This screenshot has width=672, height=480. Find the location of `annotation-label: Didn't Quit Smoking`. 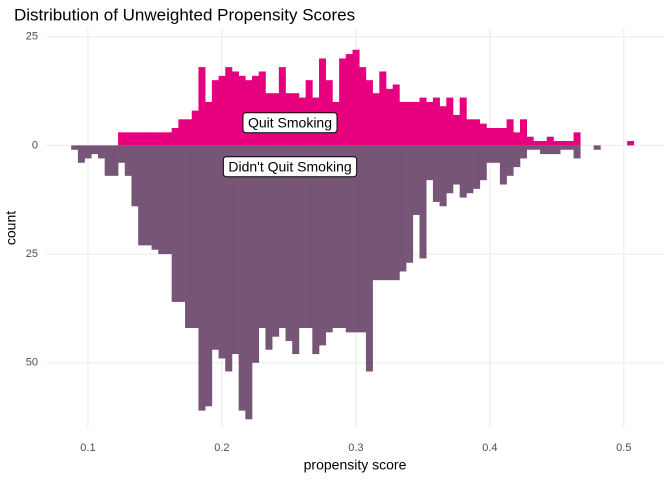

annotation-label: Didn't Quit Smoking is located at coordinates (289, 167).